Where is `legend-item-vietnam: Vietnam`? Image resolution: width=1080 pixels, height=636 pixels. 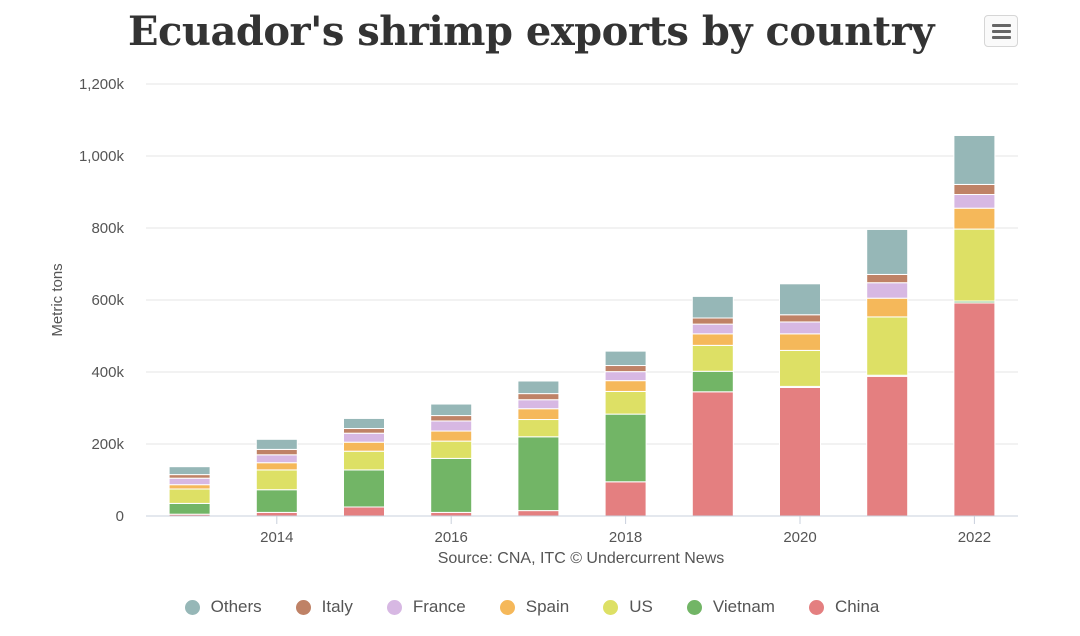 legend-item-vietnam: Vietnam is located at coordinates (730, 607).